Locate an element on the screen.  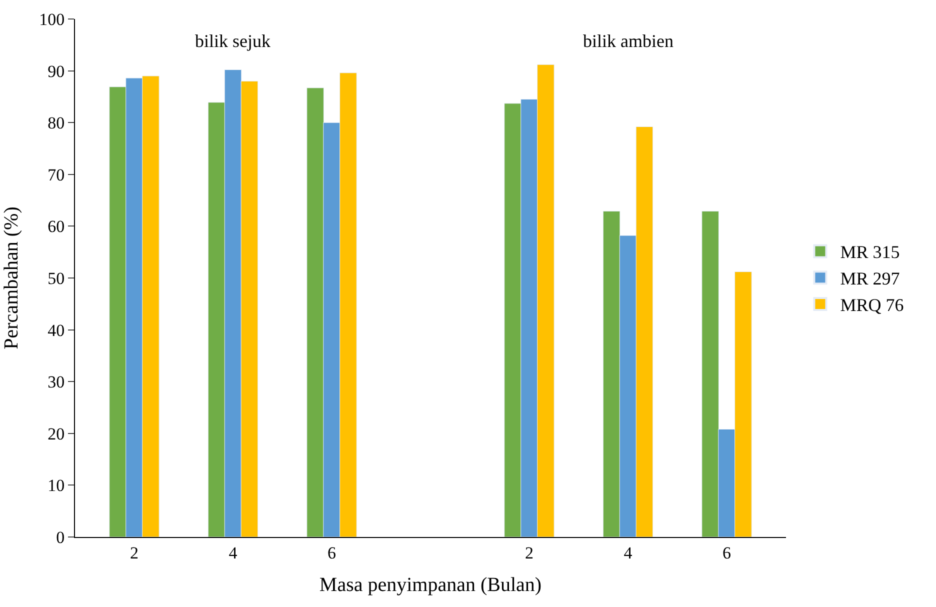
legend-label: MR 315 is located at coordinates (870, 252).